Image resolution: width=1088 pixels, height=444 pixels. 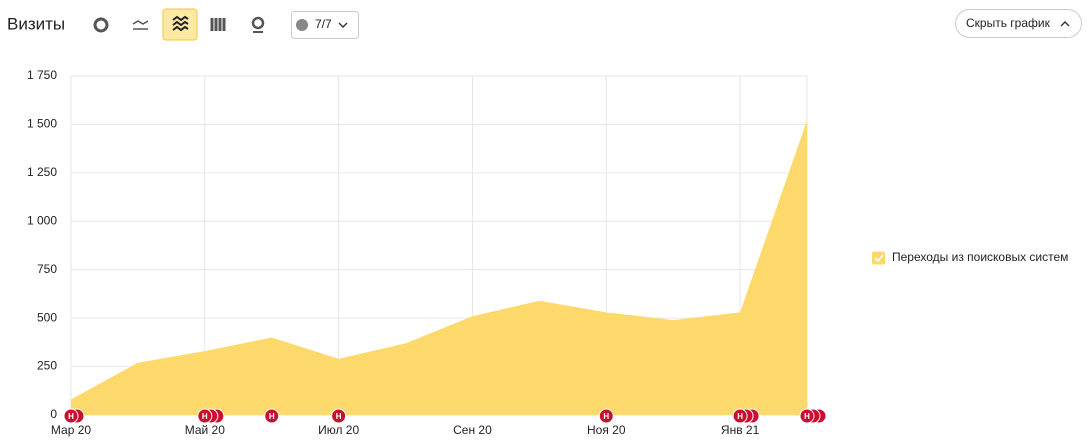 I want to click on page-title: Визиты, so click(x=36, y=23).